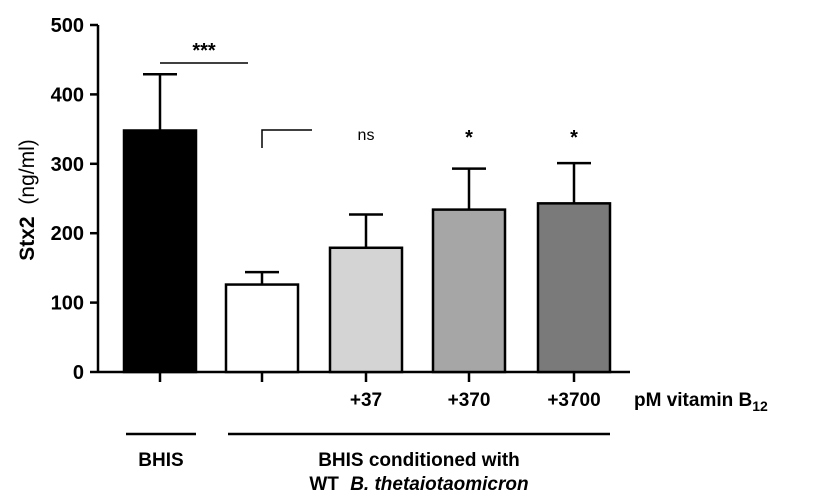 This screenshot has height=496, width=815. I want to click on significance-label: ns, so click(366, 135).